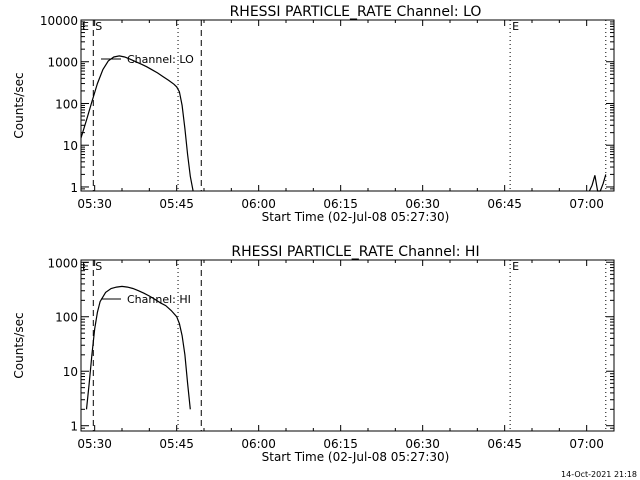 This screenshot has width=640, height=480. I want to click on legend-label: Channel: HI, so click(159, 299).